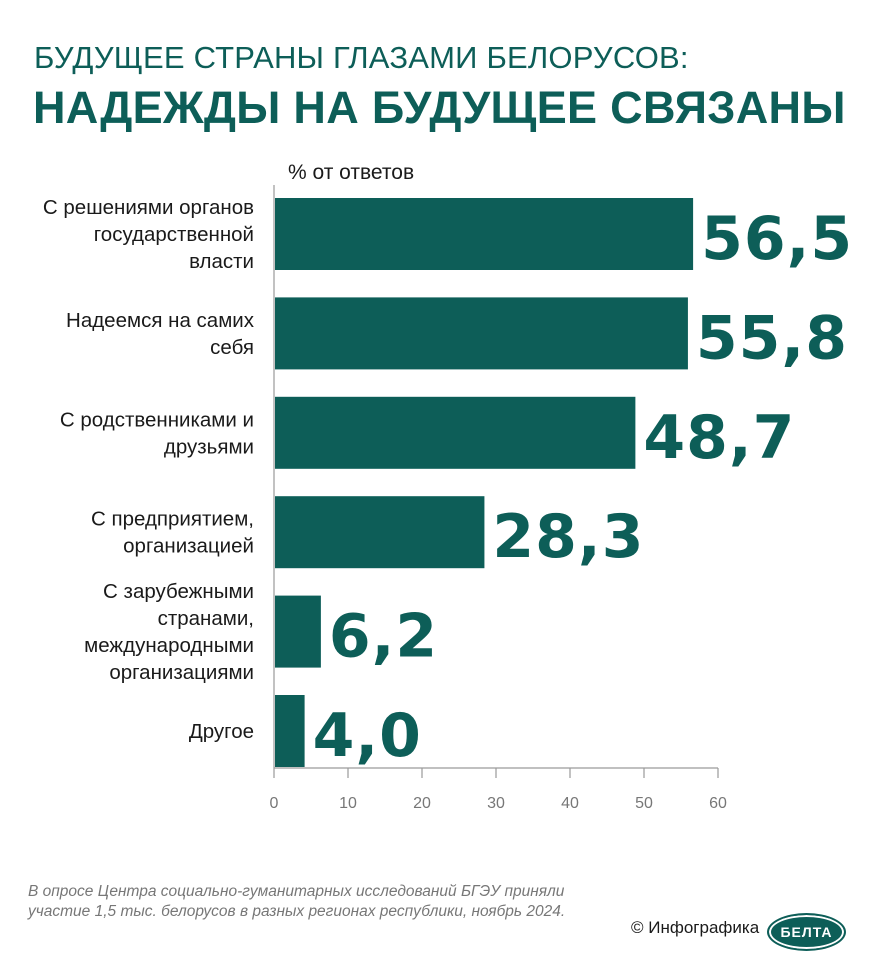 This screenshot has height=967, width=870. What do you see at coordinates (181, 672) in the screenshot?
I see `category-label: организациями` at bounding box center [181, 672].